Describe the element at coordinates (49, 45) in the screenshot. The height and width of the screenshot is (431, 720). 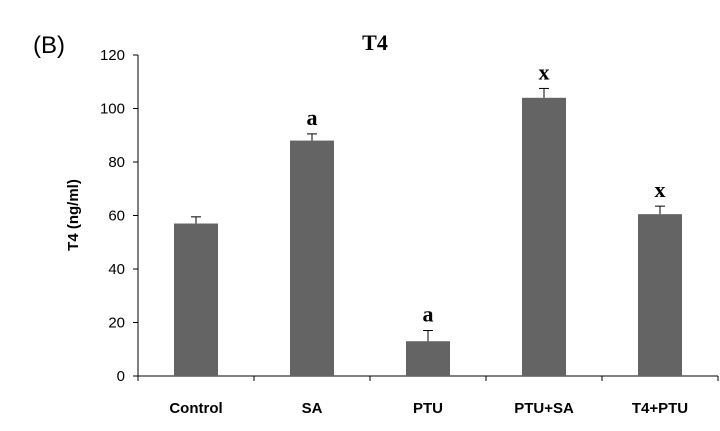
I see `panel-label: (B)` at that location.